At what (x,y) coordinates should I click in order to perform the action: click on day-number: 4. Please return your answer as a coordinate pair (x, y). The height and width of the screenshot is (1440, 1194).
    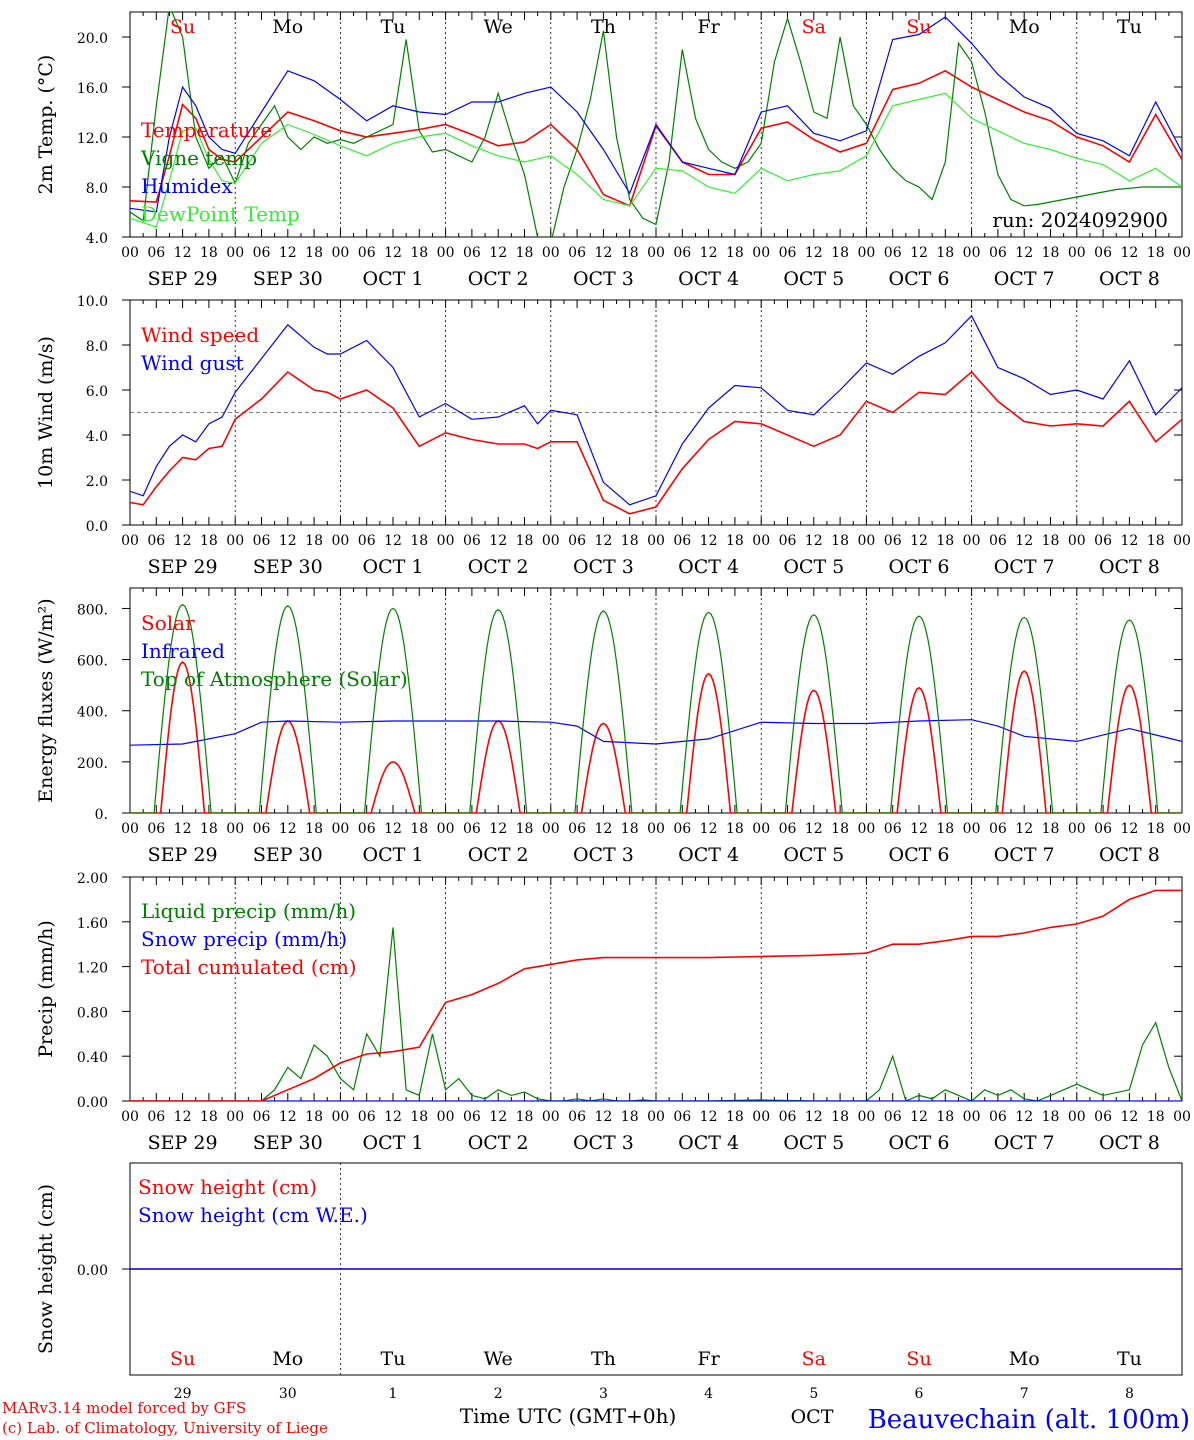
    Looking at the image, I should click on (708, 1394).